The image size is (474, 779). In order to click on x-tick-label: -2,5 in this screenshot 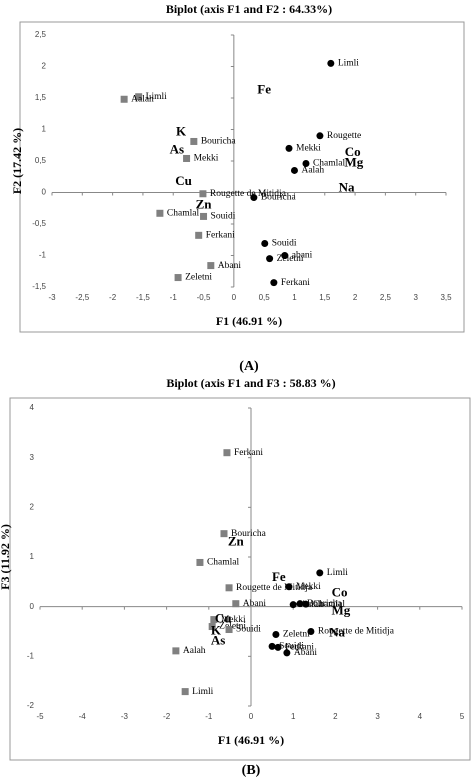, I will do `click(82, 297)`.